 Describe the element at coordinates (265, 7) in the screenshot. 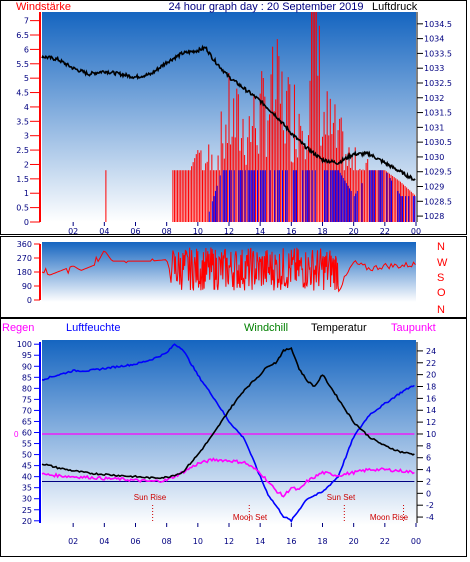

I see `chart-title: 24 hour graph day : 20 September 2019` at that location.